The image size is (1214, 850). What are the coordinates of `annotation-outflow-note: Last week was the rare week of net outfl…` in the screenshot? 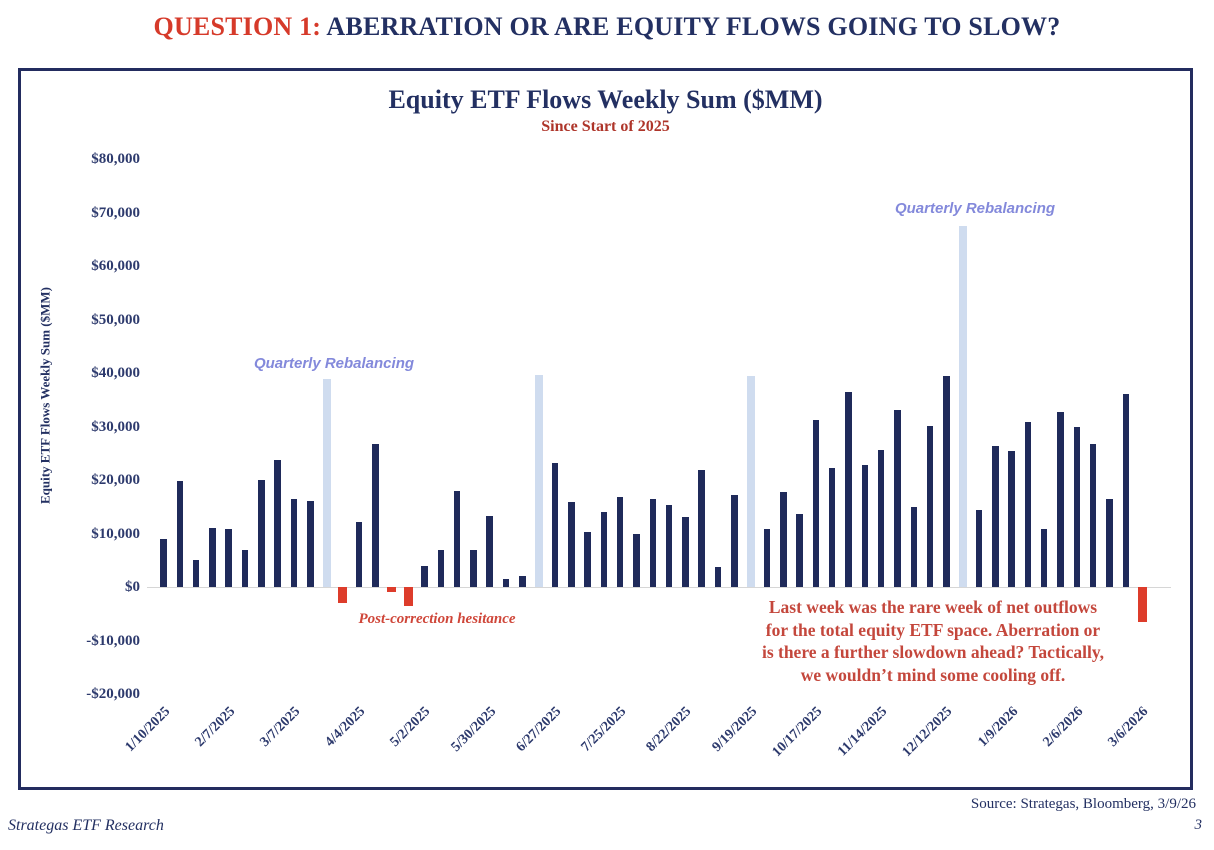 It's located at (933, 641).